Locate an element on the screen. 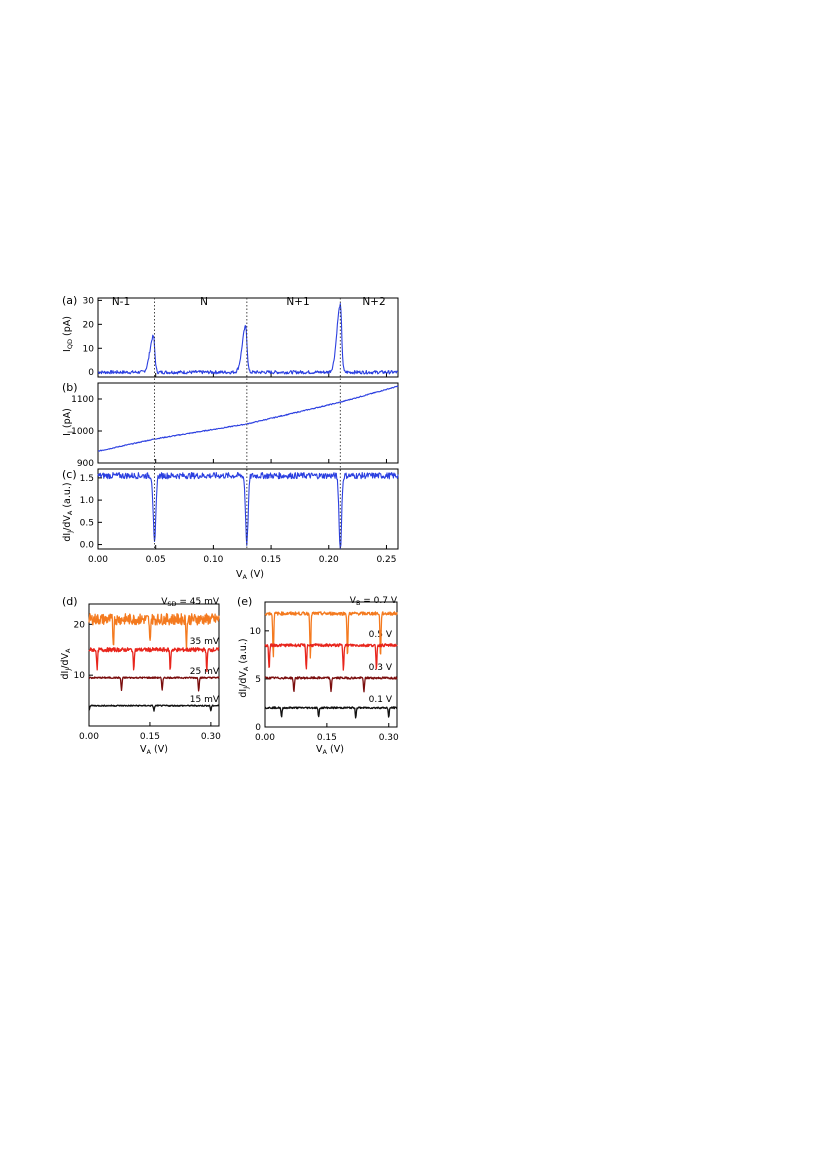 This screenshot has height=1174, width=830. region-label-n+1: N+1 is located at coordinates (297, 302).